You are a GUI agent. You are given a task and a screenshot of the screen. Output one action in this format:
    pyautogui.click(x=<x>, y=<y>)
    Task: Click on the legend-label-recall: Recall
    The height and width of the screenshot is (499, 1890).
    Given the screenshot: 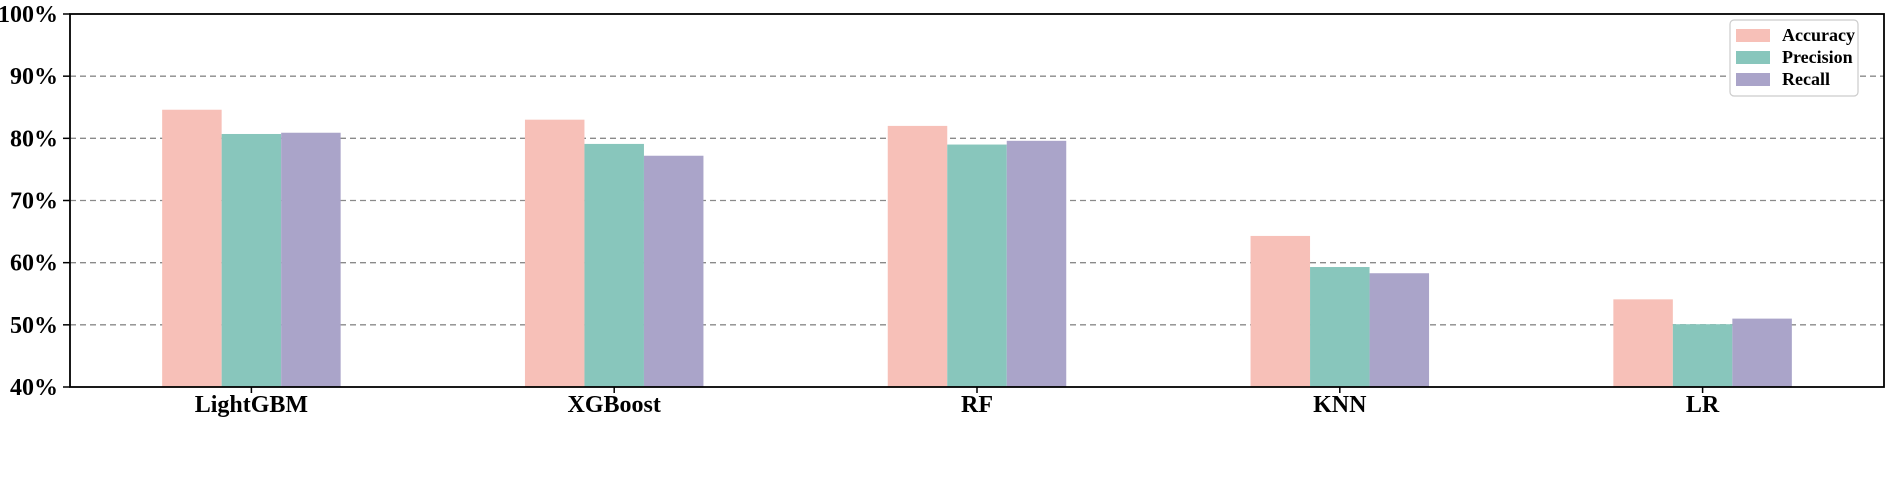 What is the action you would take?
    pyautogui.click(x=1806, y=79)
    